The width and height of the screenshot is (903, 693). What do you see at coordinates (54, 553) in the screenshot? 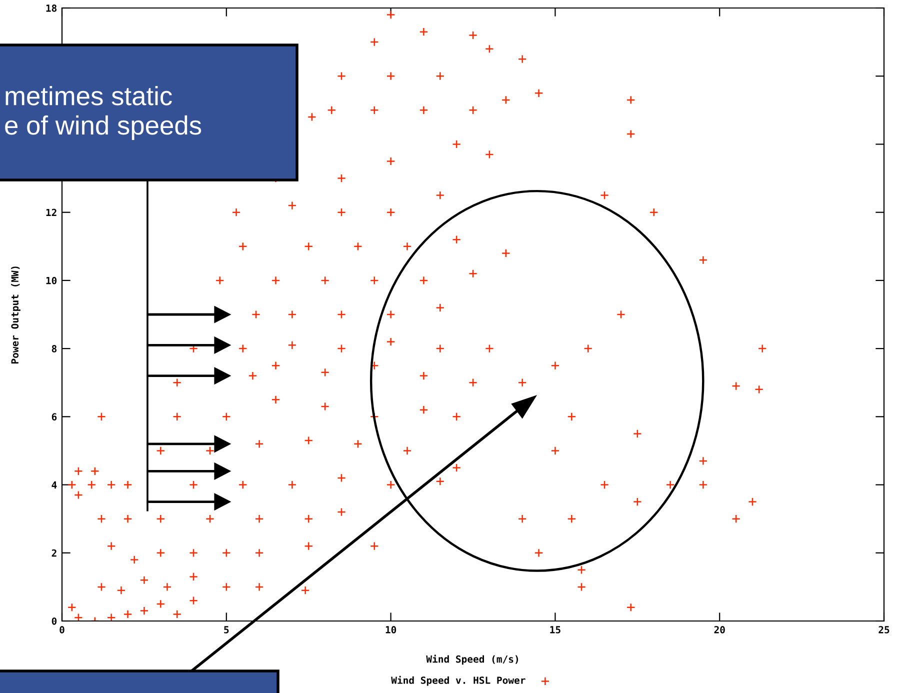
I see `y-tick-label: 2` at bounding box center [54, 553].